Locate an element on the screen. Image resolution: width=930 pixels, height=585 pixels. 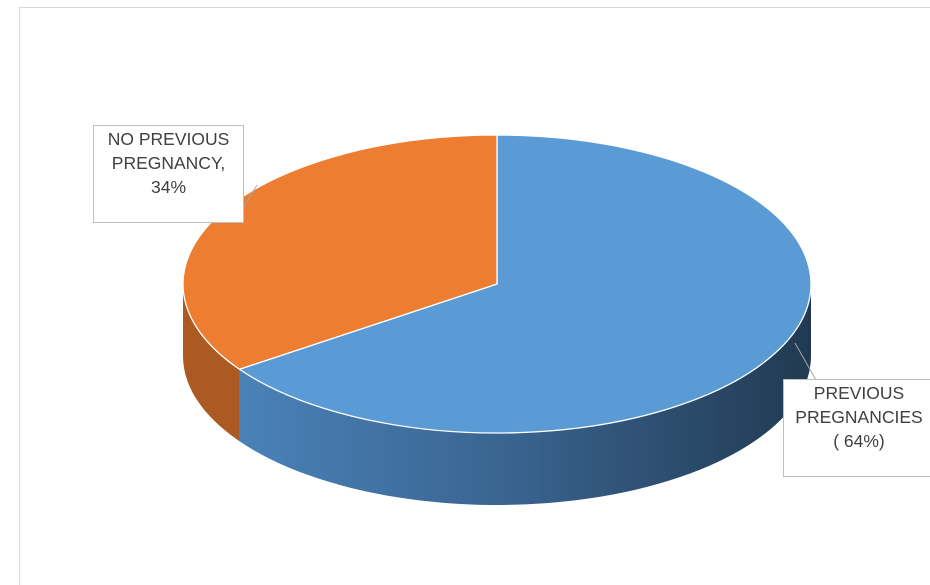
data-label-line: PREVIOUS is located at coordinates (859, 393).